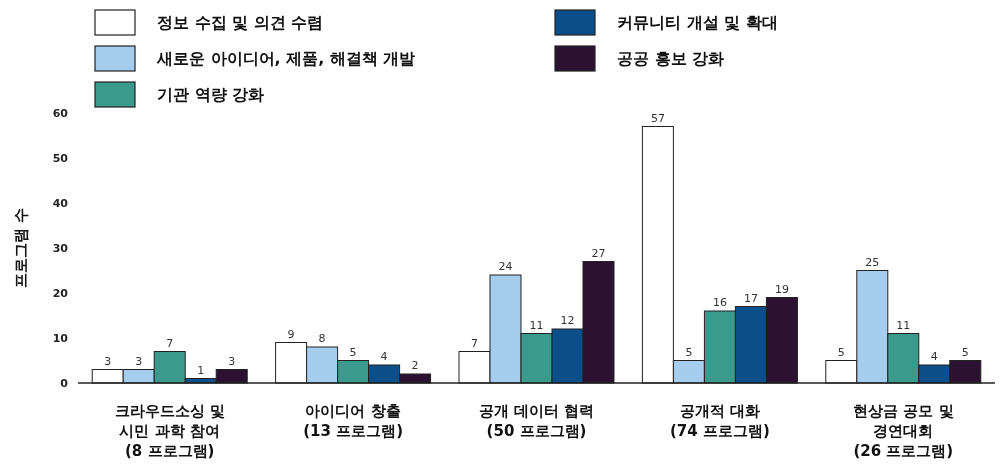 The width and height of the screenshot is (1004, 466). What do you see at coordinates (872, 262) in the screenshot?
I see `data-label: 25` at bounding box center [872, 262].